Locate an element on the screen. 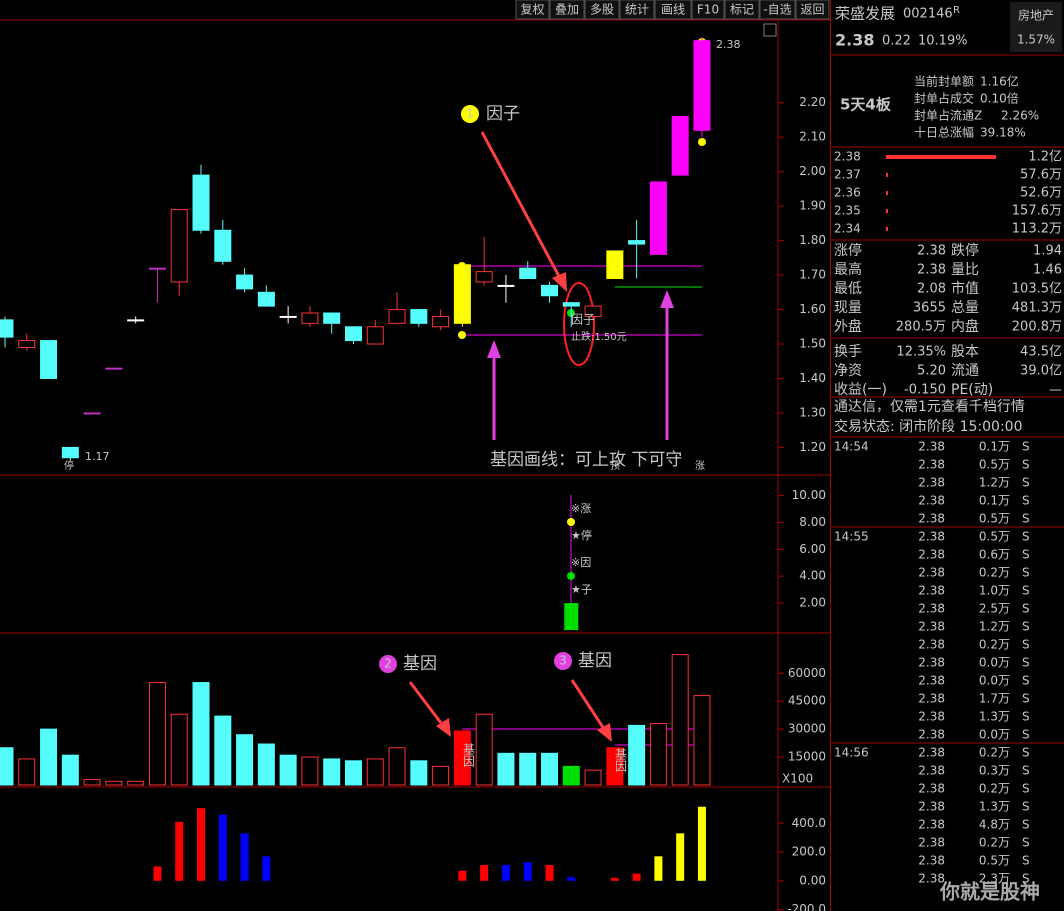 This screenshot has height=911, width=1064. sector-change: 1.57% is located at coordinates (1036, 40).